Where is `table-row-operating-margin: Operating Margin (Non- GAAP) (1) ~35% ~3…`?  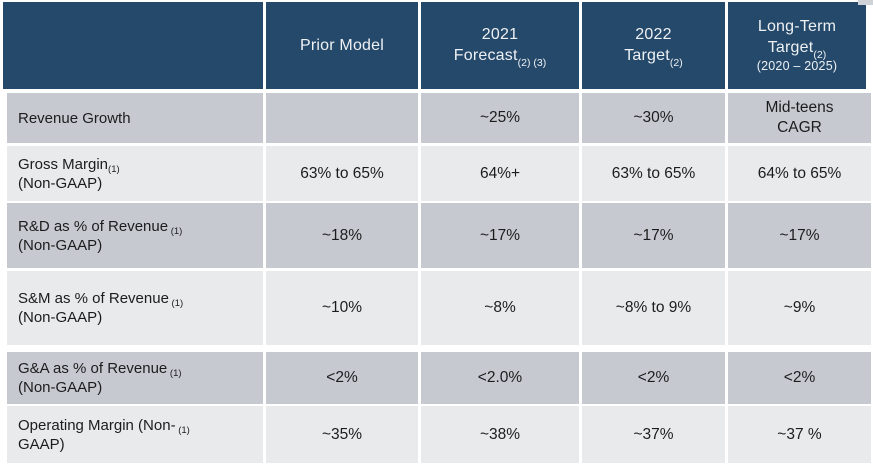
table-row-operating-margin: Operating Margin (Non- GAAP) (1) ~35% ~3… is located at coordinates (440, 434).